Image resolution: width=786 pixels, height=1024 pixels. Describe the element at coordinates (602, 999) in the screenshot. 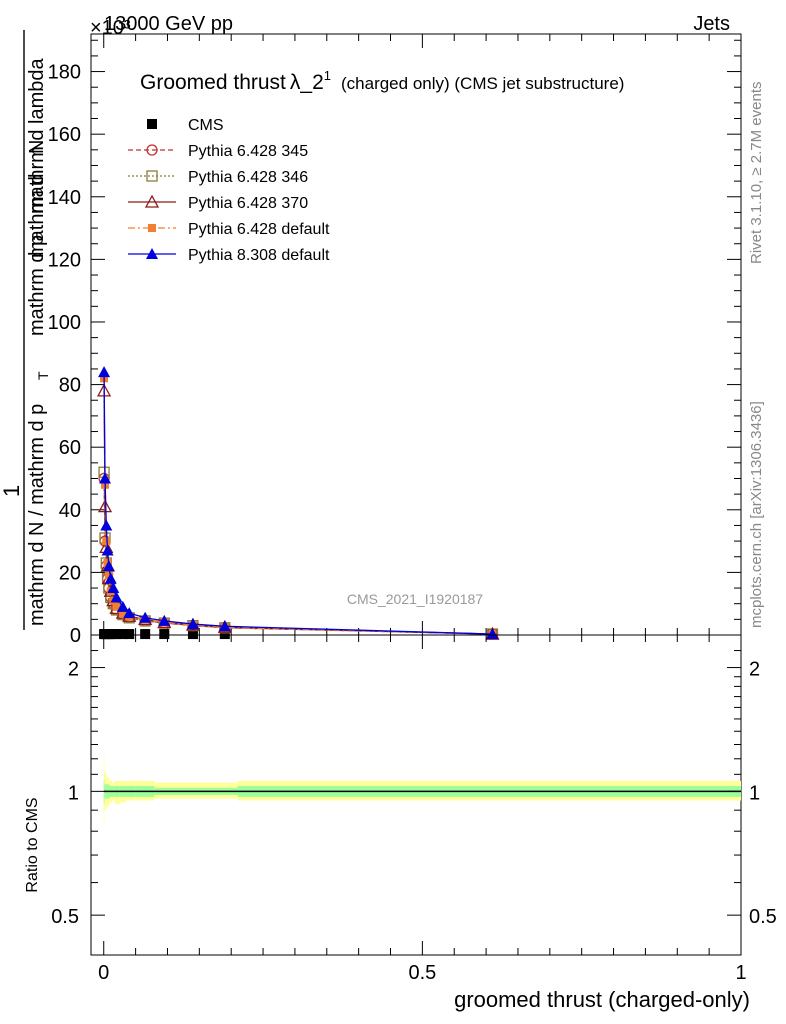

I see `x-axis-label: groomed thrust (charged-only)` at that location.